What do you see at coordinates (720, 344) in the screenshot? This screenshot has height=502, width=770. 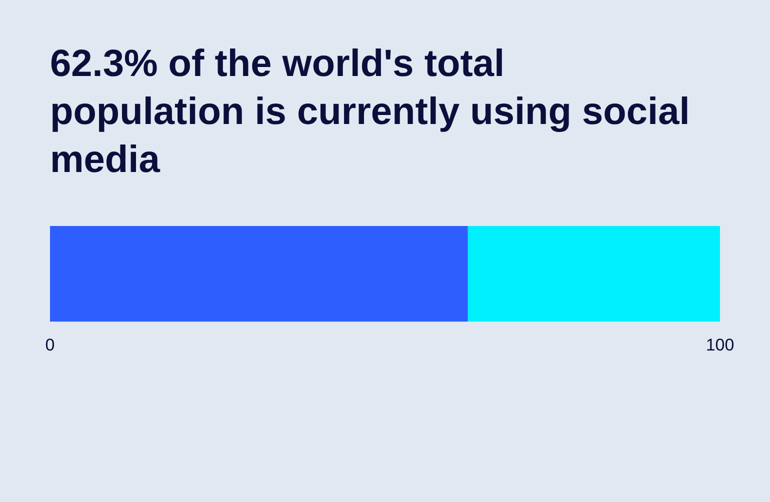 I see `x-tick-label: 100` at bounding box center [720, 344].